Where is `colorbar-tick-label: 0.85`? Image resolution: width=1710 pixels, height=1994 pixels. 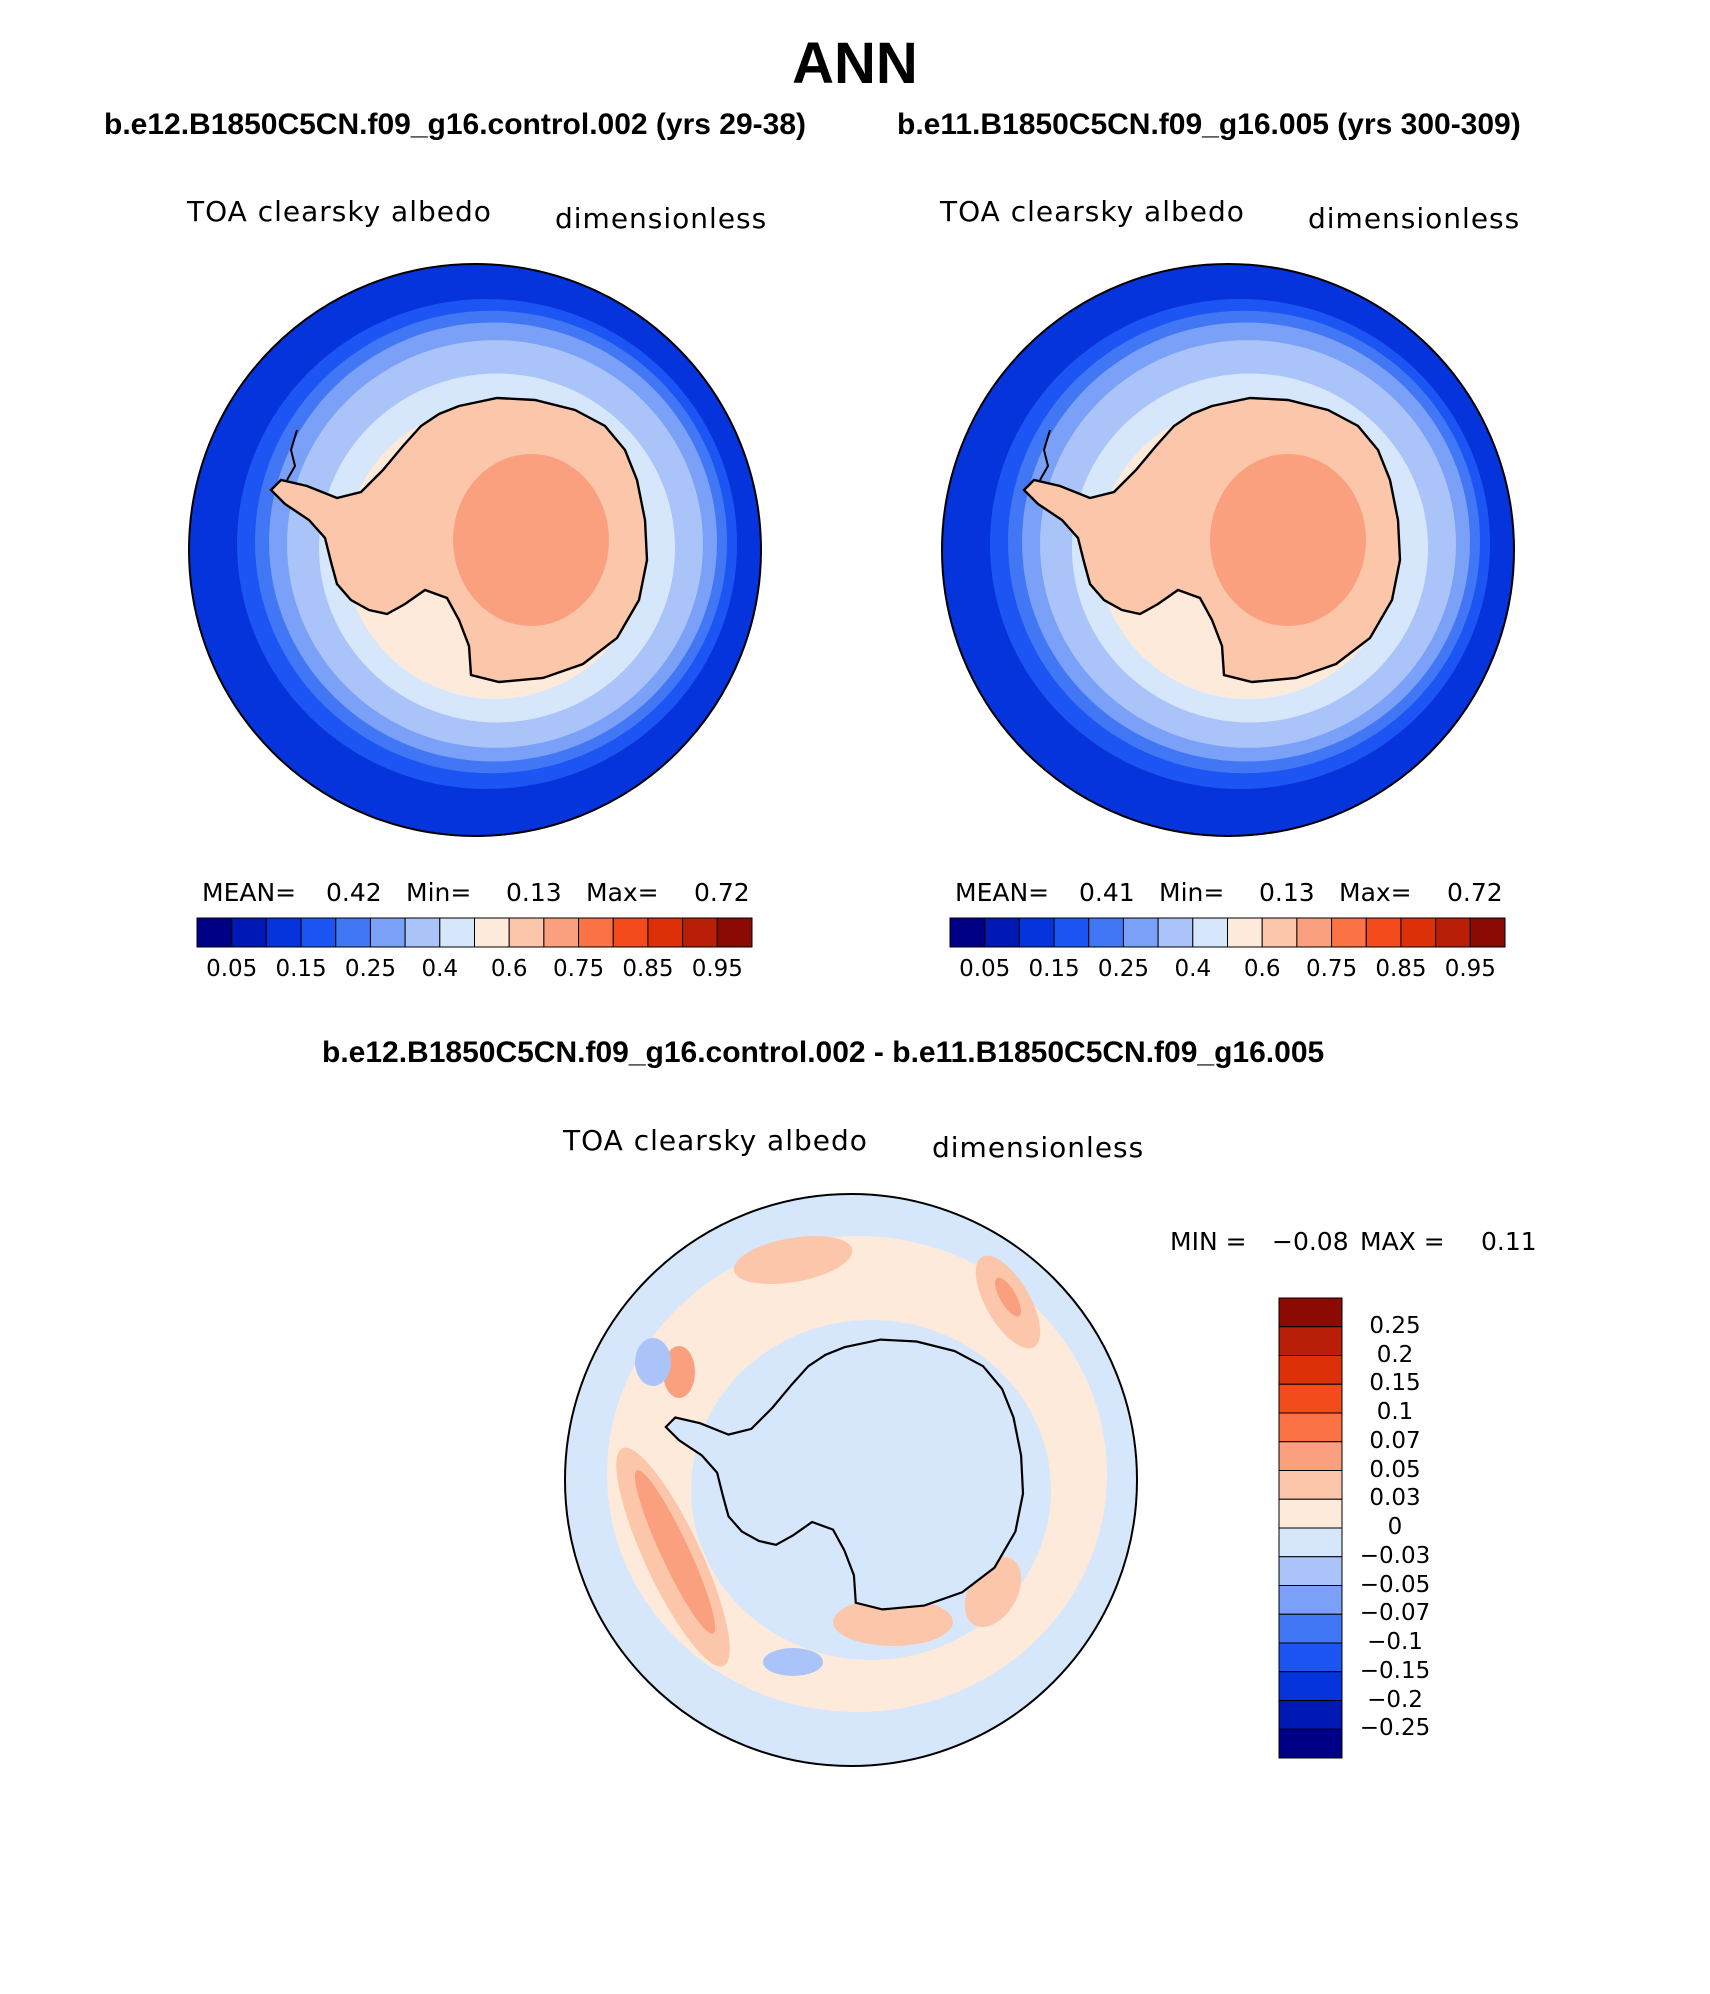 colorbar-tick-label: 0.85 is located at coordinates (1401, 969).